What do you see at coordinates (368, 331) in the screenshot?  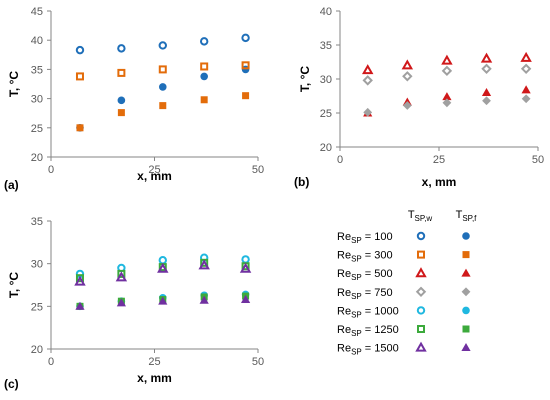 I see `legend-row-label: ReSP = 1250` at bounding box center [368, 331].